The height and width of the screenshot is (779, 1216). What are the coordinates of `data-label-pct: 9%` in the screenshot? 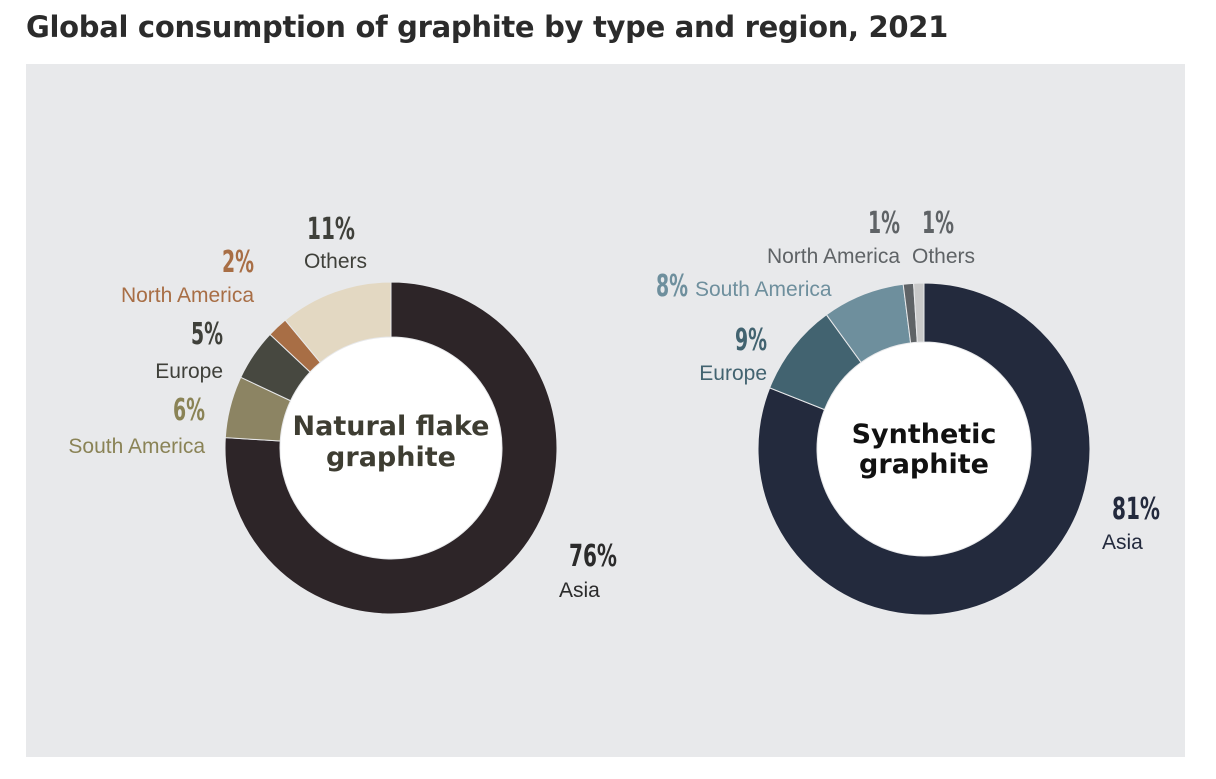 It's located at (751, 340).